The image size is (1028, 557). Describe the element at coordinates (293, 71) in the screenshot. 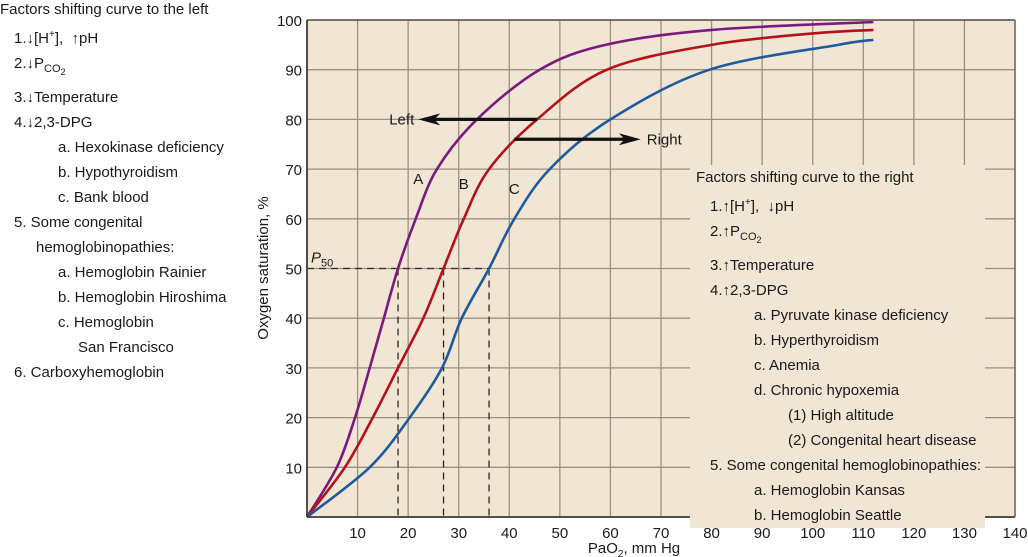

I see `y-tick-label: 90` at that location.